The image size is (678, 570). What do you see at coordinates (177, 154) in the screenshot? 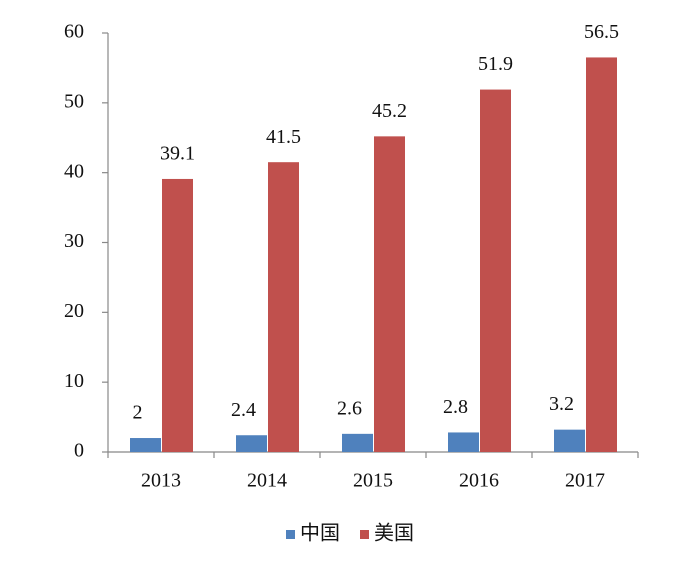
I see `data-label: 39.1` at bounding box center [177, 154].